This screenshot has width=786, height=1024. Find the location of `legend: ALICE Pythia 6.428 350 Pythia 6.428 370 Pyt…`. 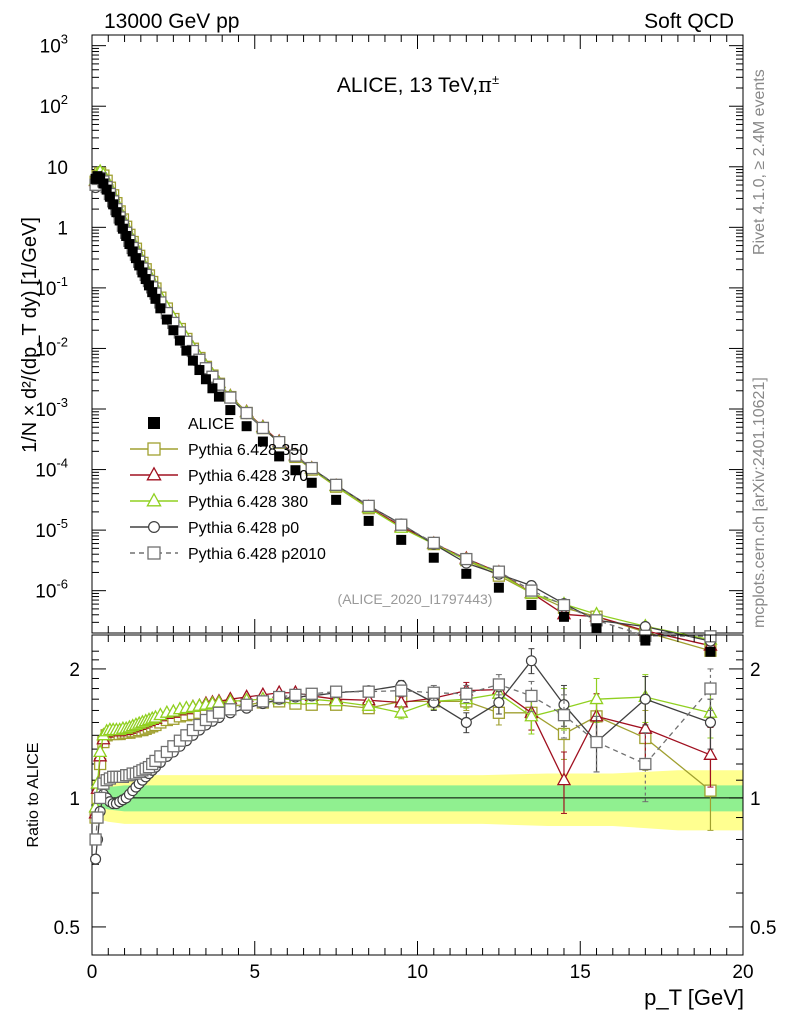

legend: ALICE Pythia 6.428 350 Pythia 6.428 370 Pyt… is located at coordinates (228, 489).